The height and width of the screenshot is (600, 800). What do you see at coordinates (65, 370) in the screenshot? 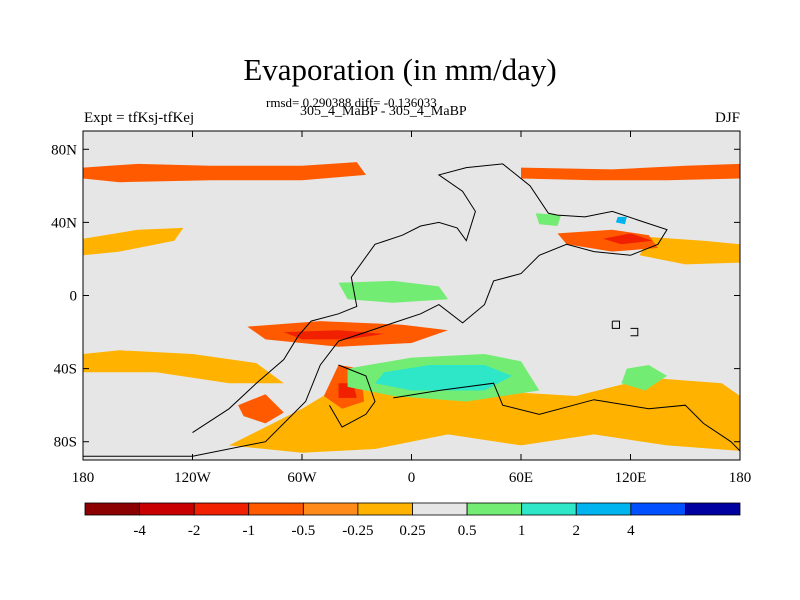
I see `y-tick-label: 40S` at bounding box center [65, 370].